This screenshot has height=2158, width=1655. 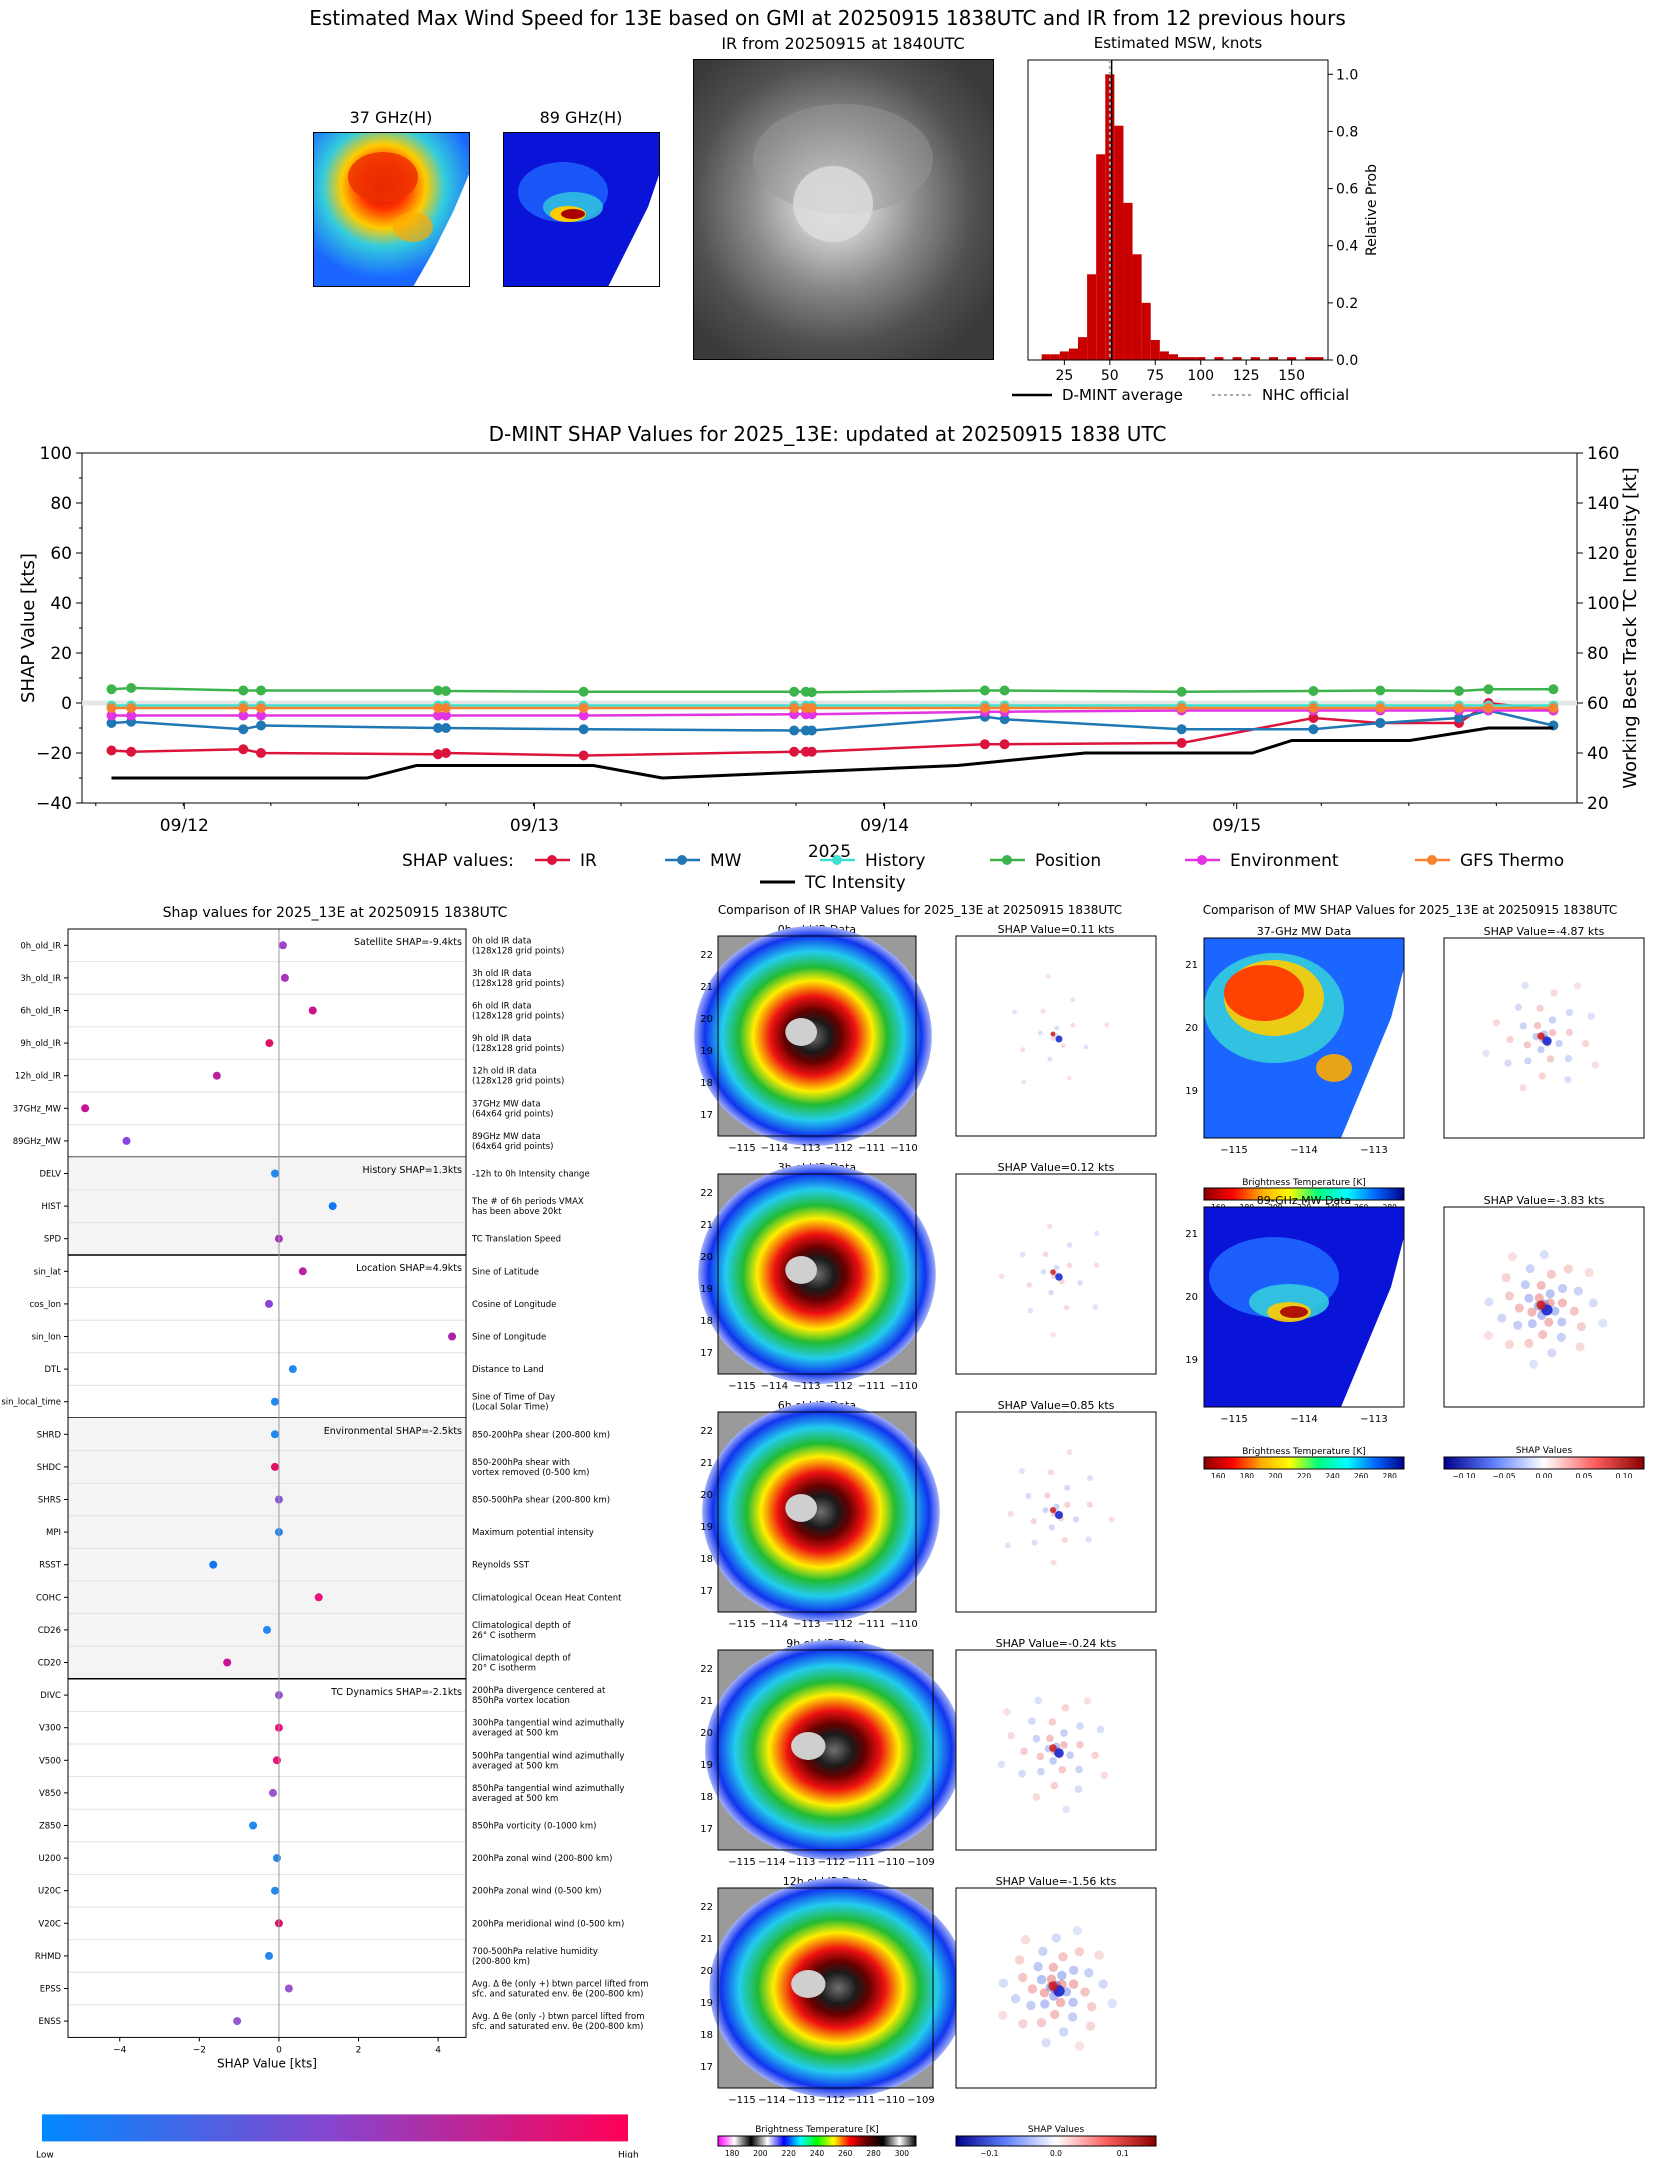 I want to click on ts-ytick-label: 40, so click(x=61, y=604).